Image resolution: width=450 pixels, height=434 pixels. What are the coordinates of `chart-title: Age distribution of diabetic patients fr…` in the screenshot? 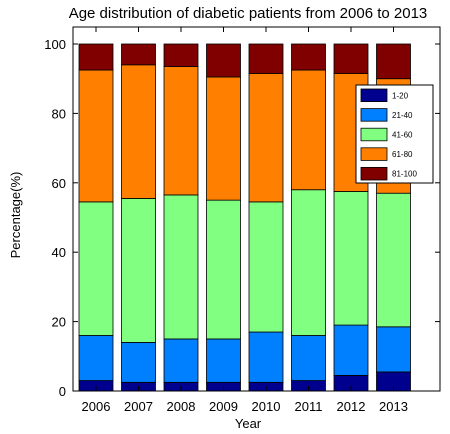 It's located at (248, 13).